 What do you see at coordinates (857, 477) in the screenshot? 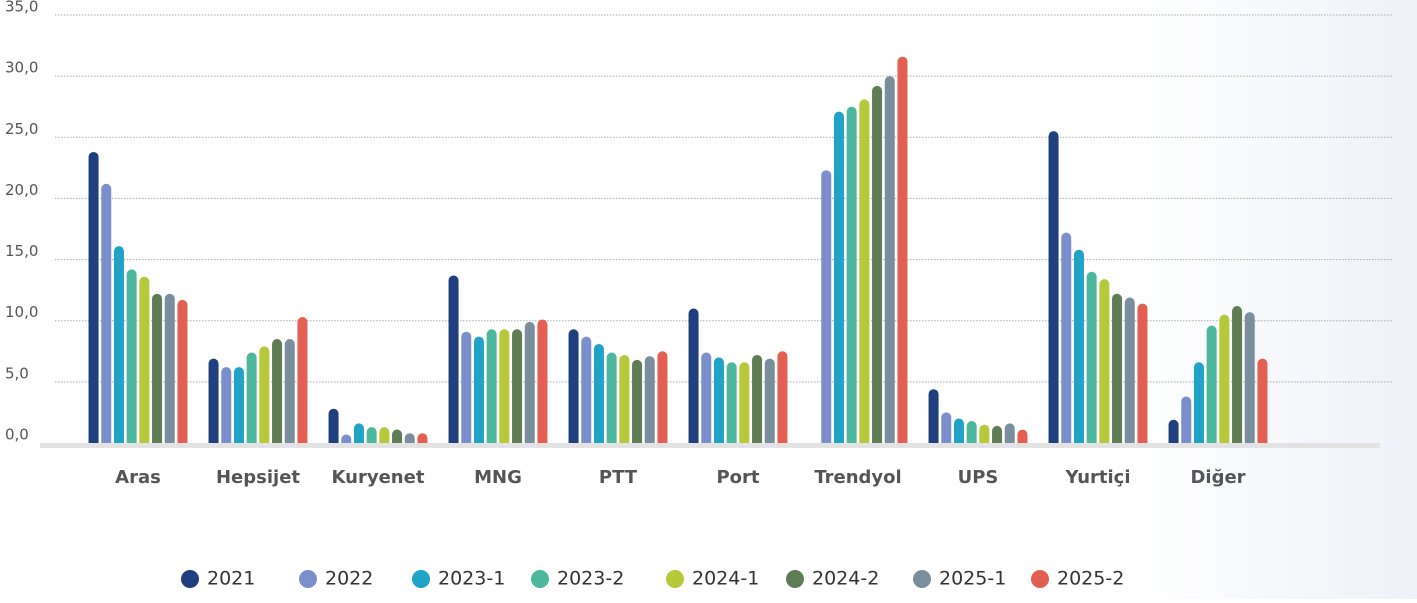
I see `x-tick-label: Trendyol` at bounding box center [857, 477].